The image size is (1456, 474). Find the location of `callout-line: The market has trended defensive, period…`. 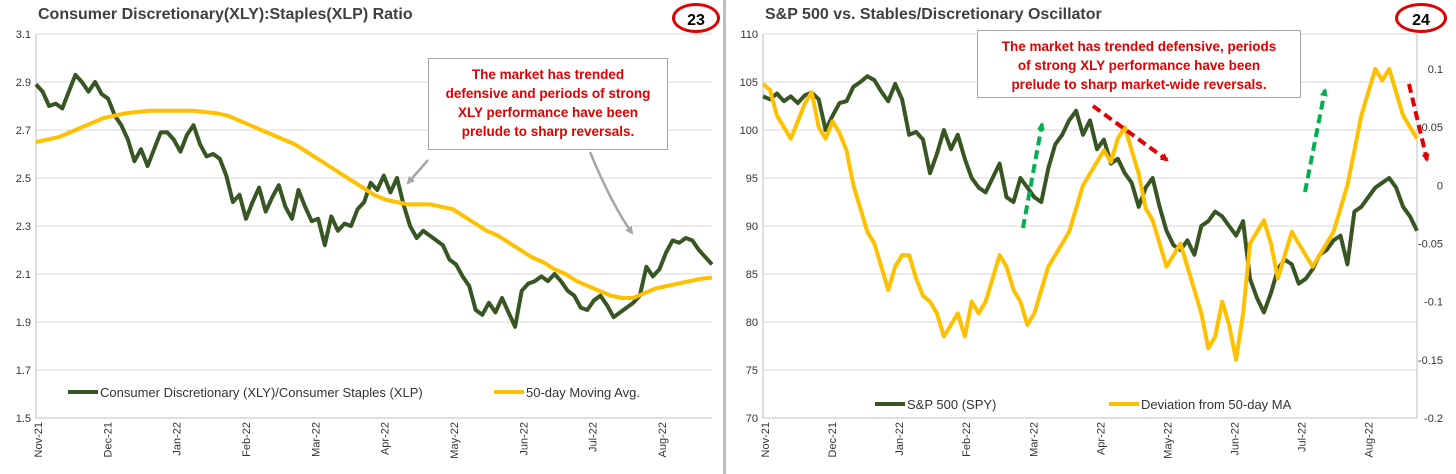

callout-line: The market has trended defensive, period… is located at coordinates (1139, 46).